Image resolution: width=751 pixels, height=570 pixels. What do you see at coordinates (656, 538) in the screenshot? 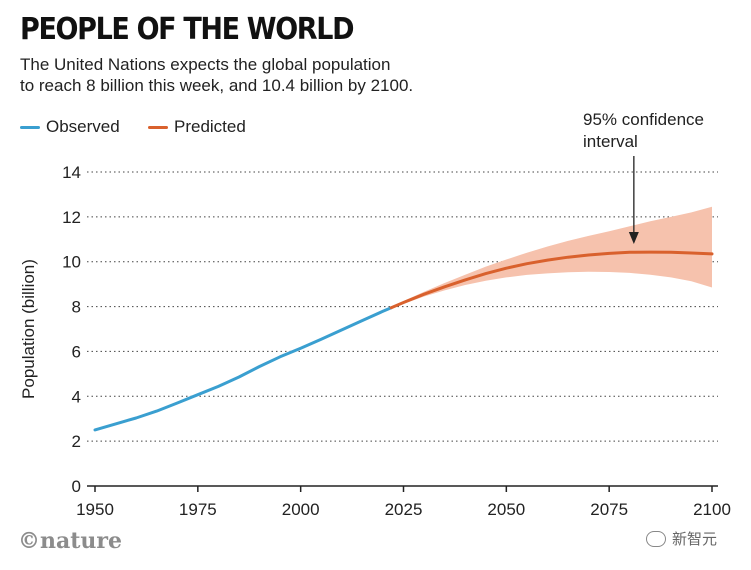
I see `wechat-icon` at bounding box center [656, 538].